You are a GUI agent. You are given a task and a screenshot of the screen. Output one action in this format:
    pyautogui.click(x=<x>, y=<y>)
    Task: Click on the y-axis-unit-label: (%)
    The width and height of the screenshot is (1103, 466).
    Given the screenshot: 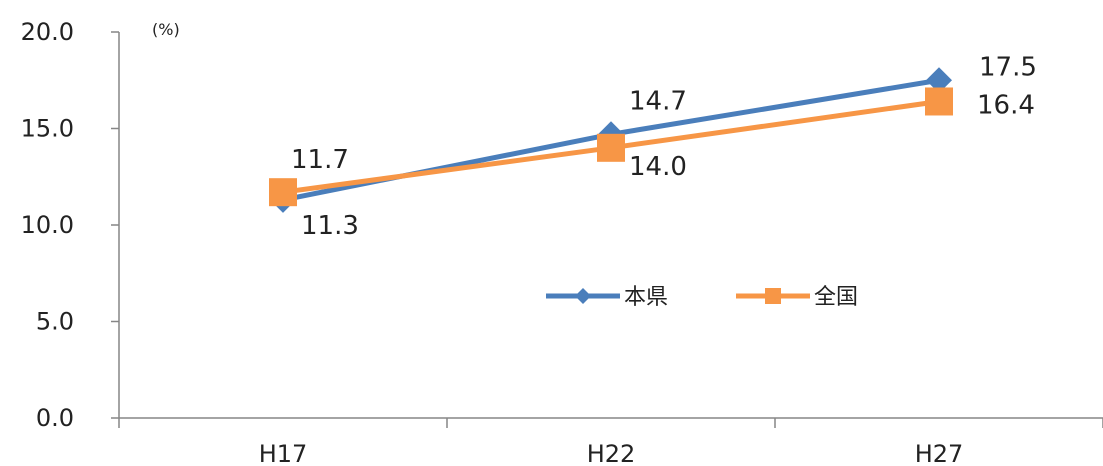 What is the action you would take?
    pyautogui.click(x=166, y=29)
    